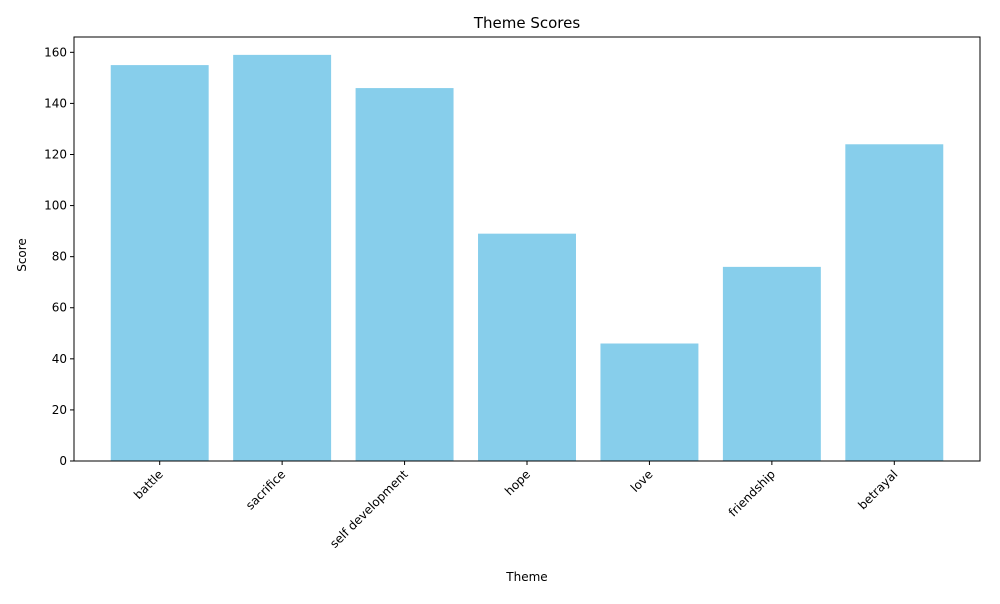 Image resolution: width=1000 pixels, height=604 pixels. Describe the element at coordinates (55, 154) in the screenshot. I see `y-tick-label: 120` at that location.